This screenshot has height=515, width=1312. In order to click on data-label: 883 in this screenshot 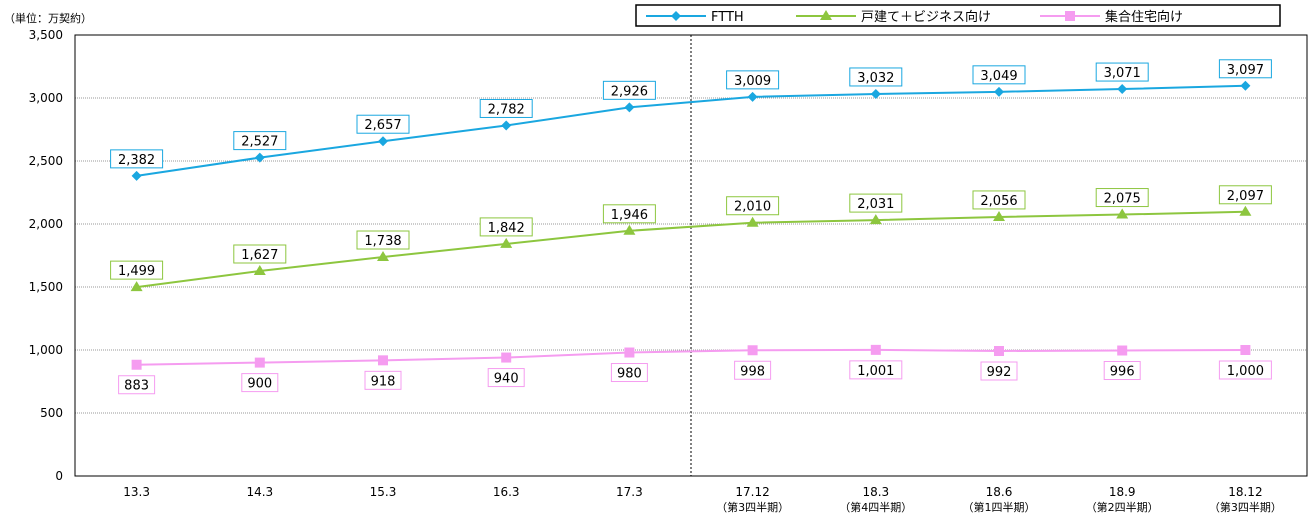, I will do `click(136, 386)`.